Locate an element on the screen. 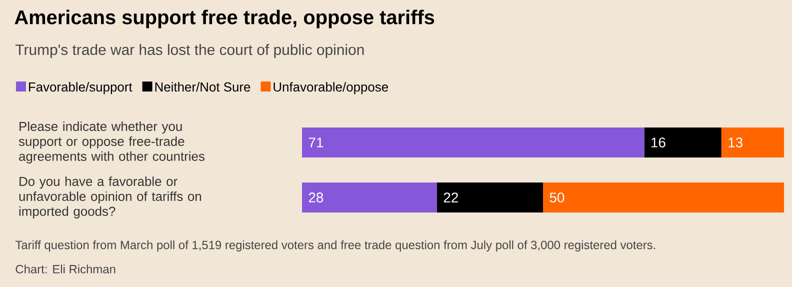  data-label: 22 is located at coordinates (451, 197).